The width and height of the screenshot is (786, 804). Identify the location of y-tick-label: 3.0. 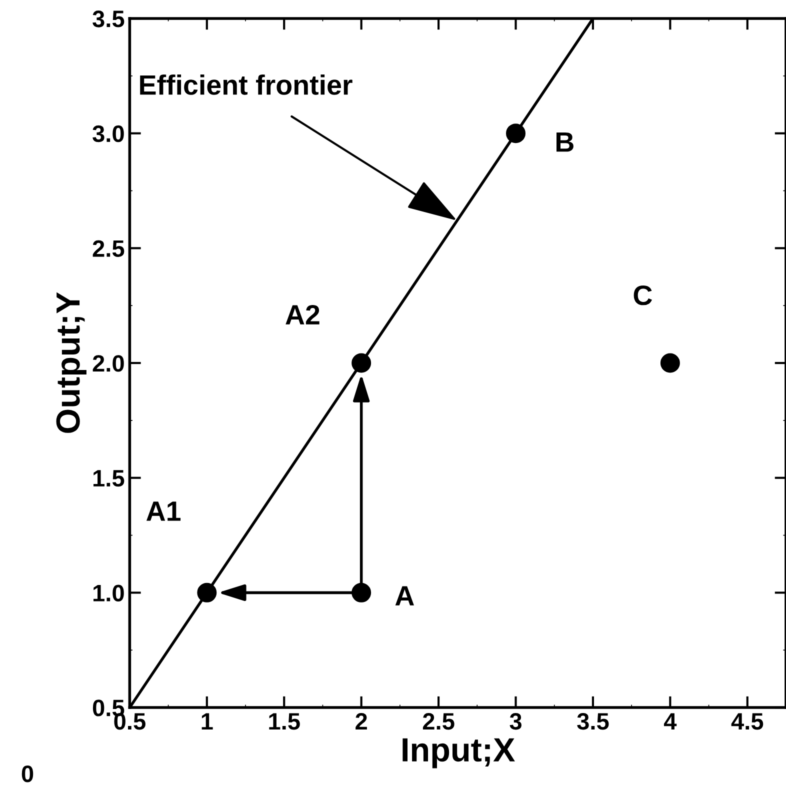
(108, 133).